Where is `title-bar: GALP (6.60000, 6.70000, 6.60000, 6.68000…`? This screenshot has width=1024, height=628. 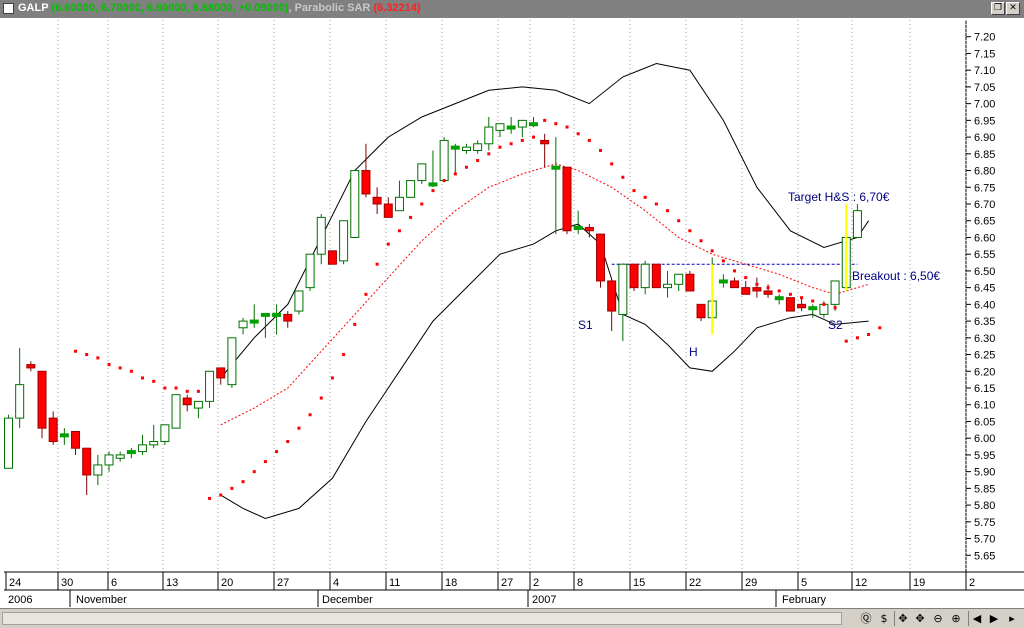 title-bar: GALP (6.60000, 6.70000, 6.60000, 6.68000… is located at coordinates (512, 9).